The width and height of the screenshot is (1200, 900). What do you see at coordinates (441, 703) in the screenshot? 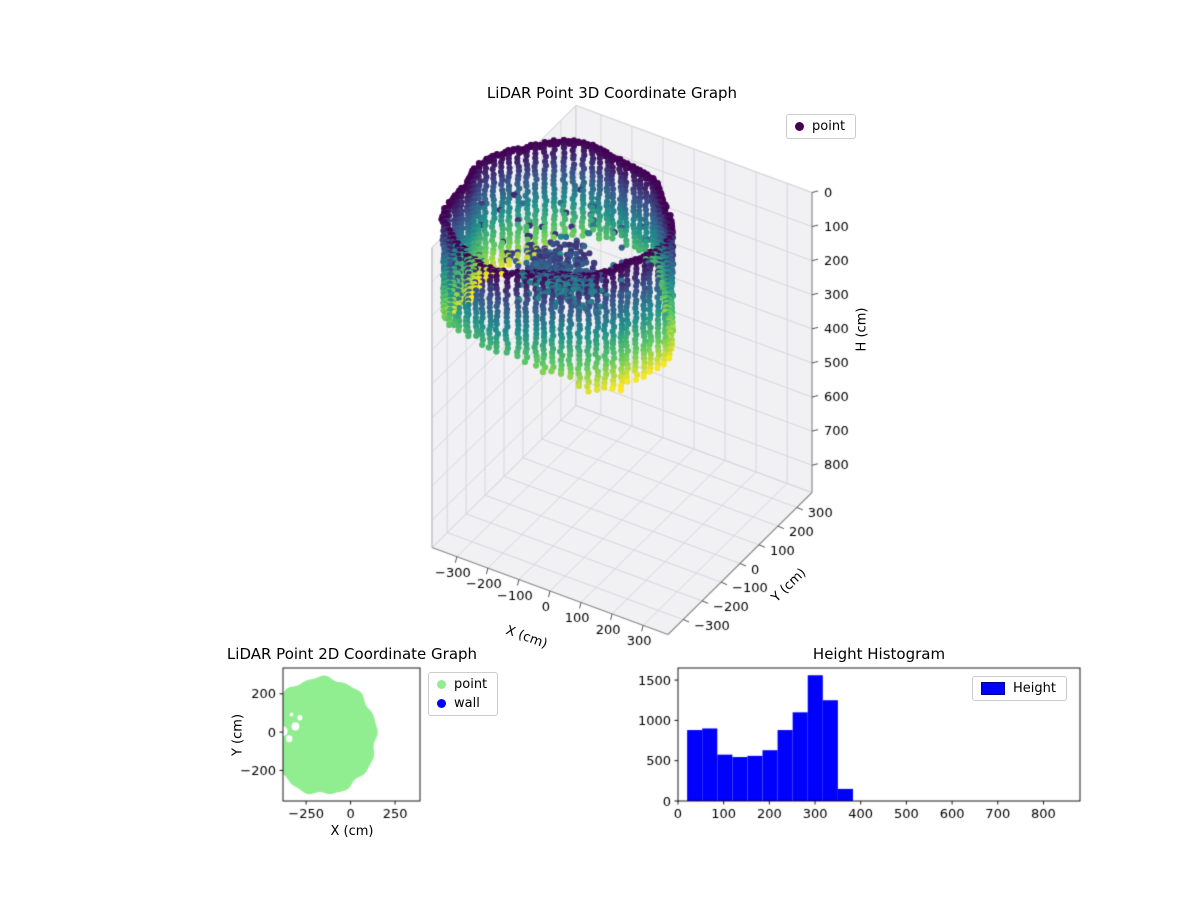
I see `wall-marker-icon` at bounding box center [441, 703].